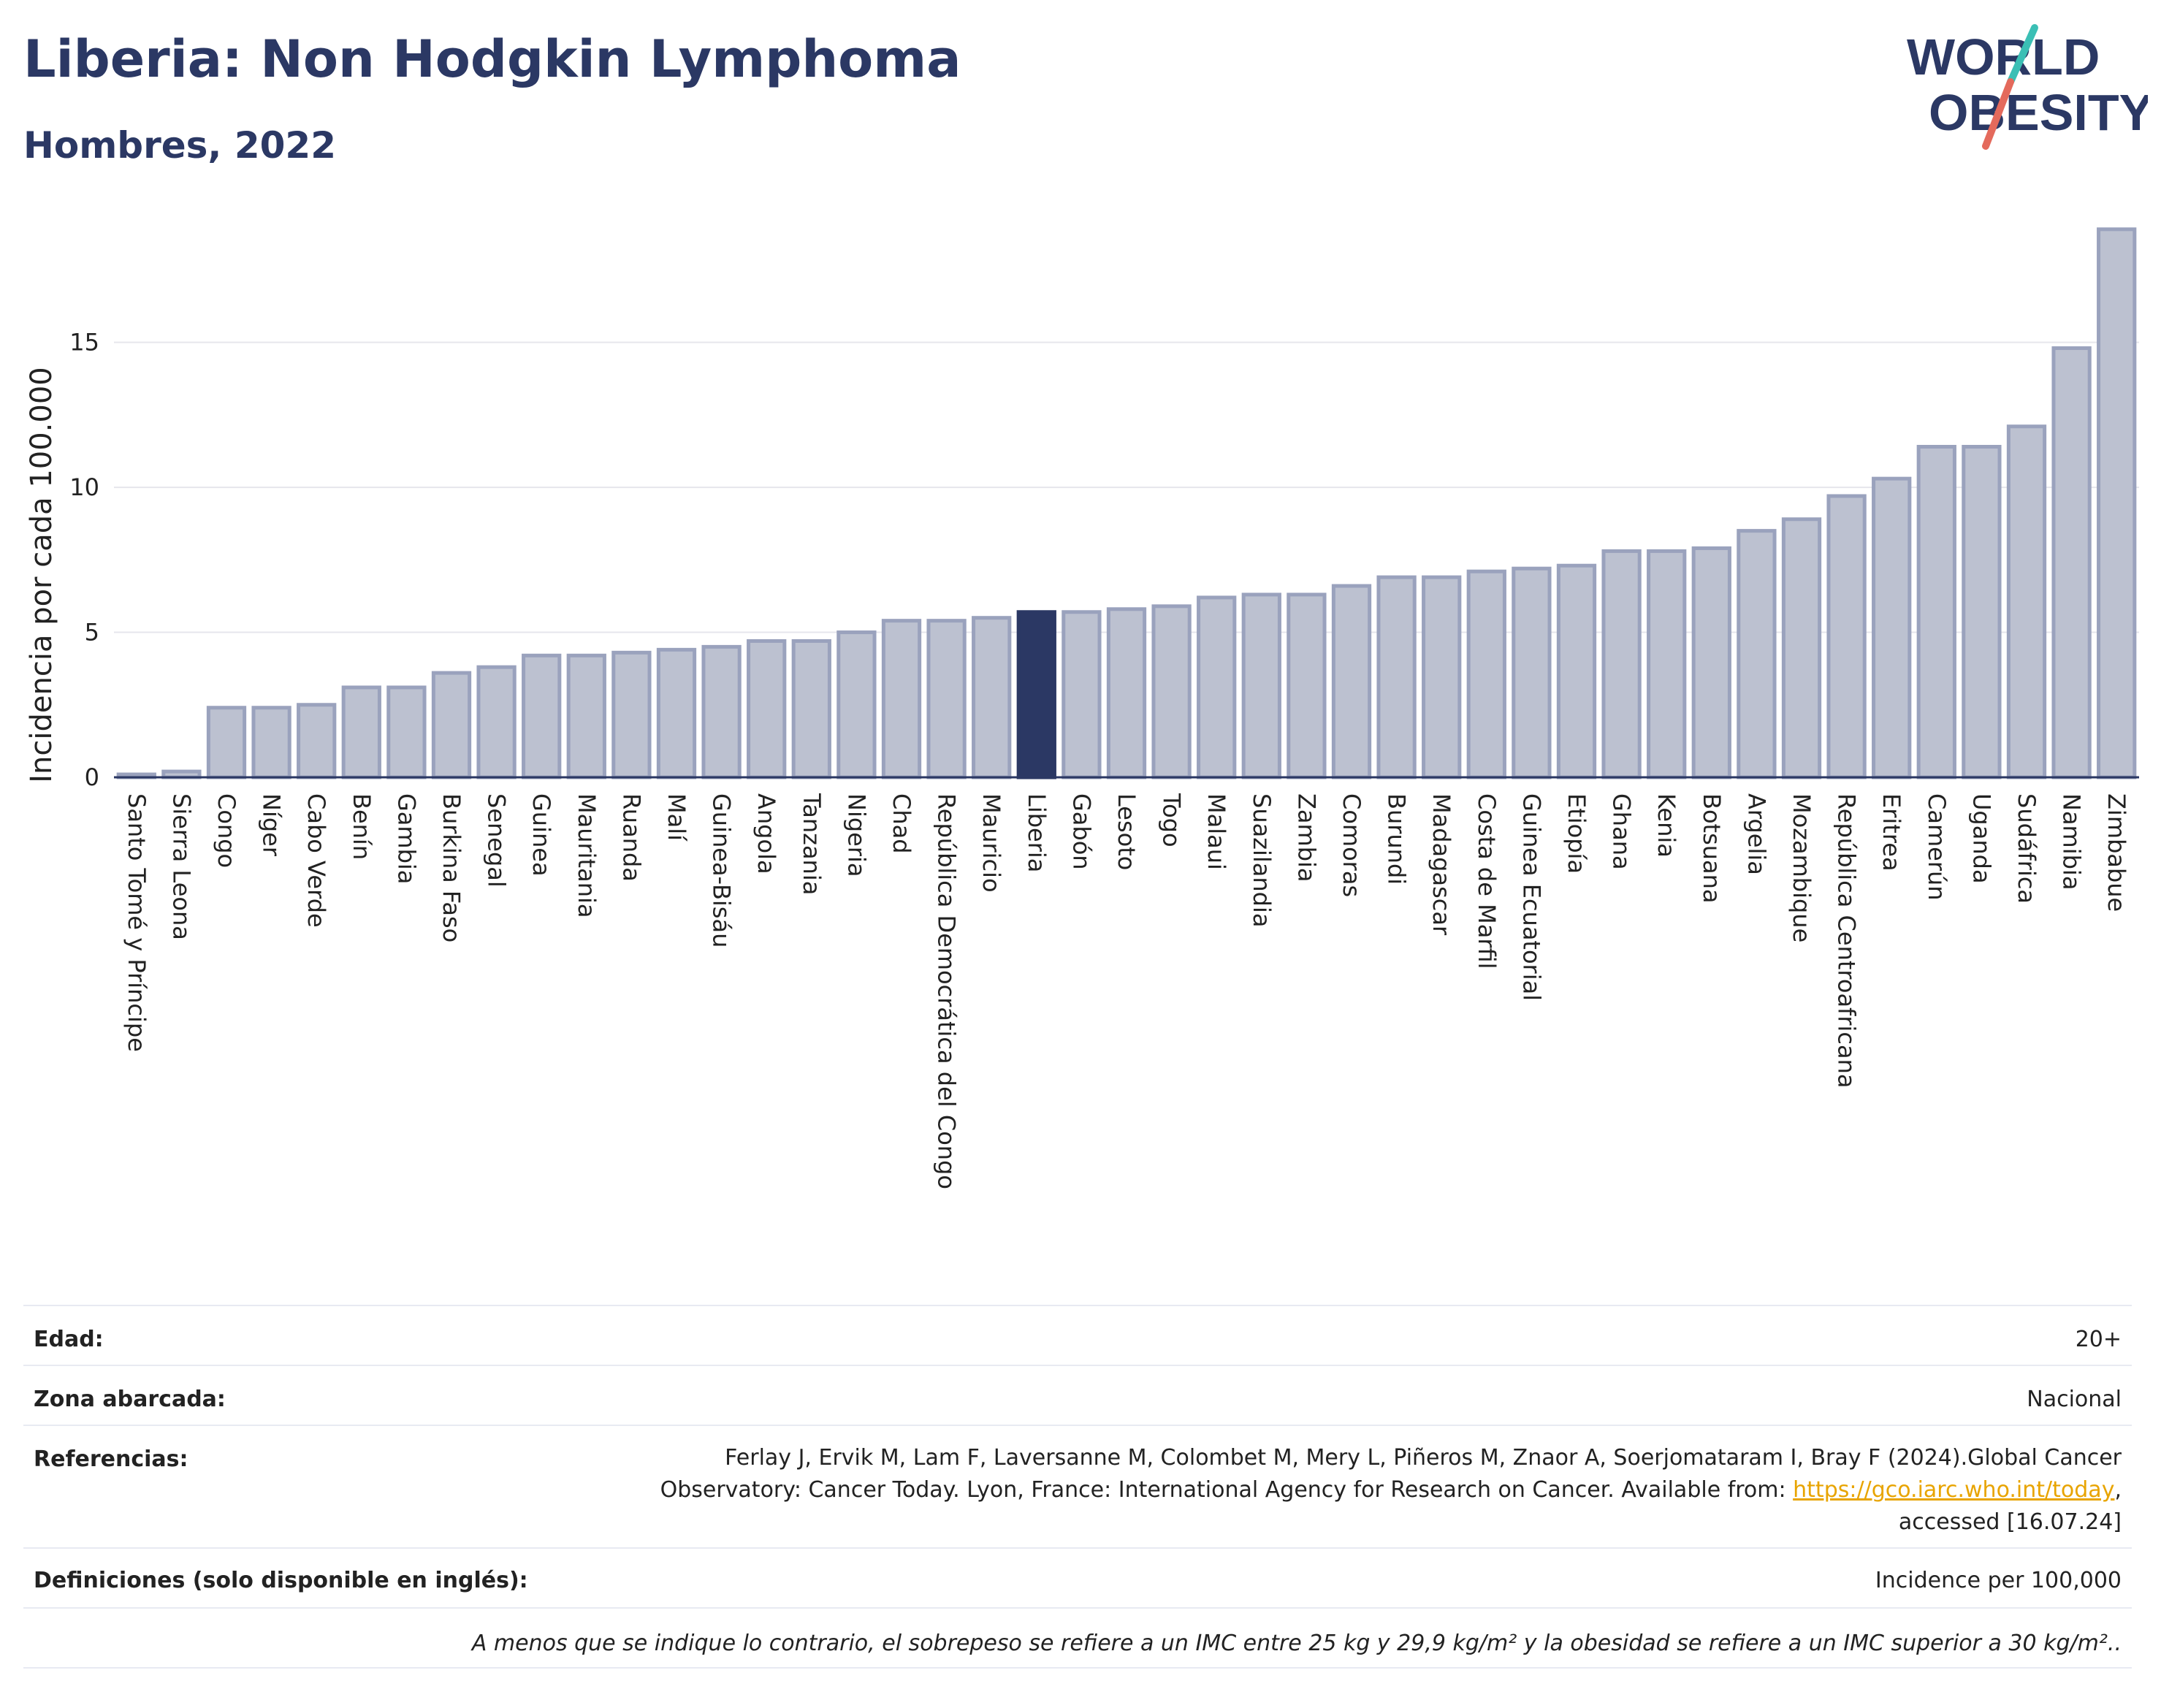 The width and height of the screenshot is (2161, 1708). What do you see at coordinates (1954, 1490) in the screenshot?
I see `reference-link: https://gco.iarc.who.int/today` at bounding box center [1954, 1490].